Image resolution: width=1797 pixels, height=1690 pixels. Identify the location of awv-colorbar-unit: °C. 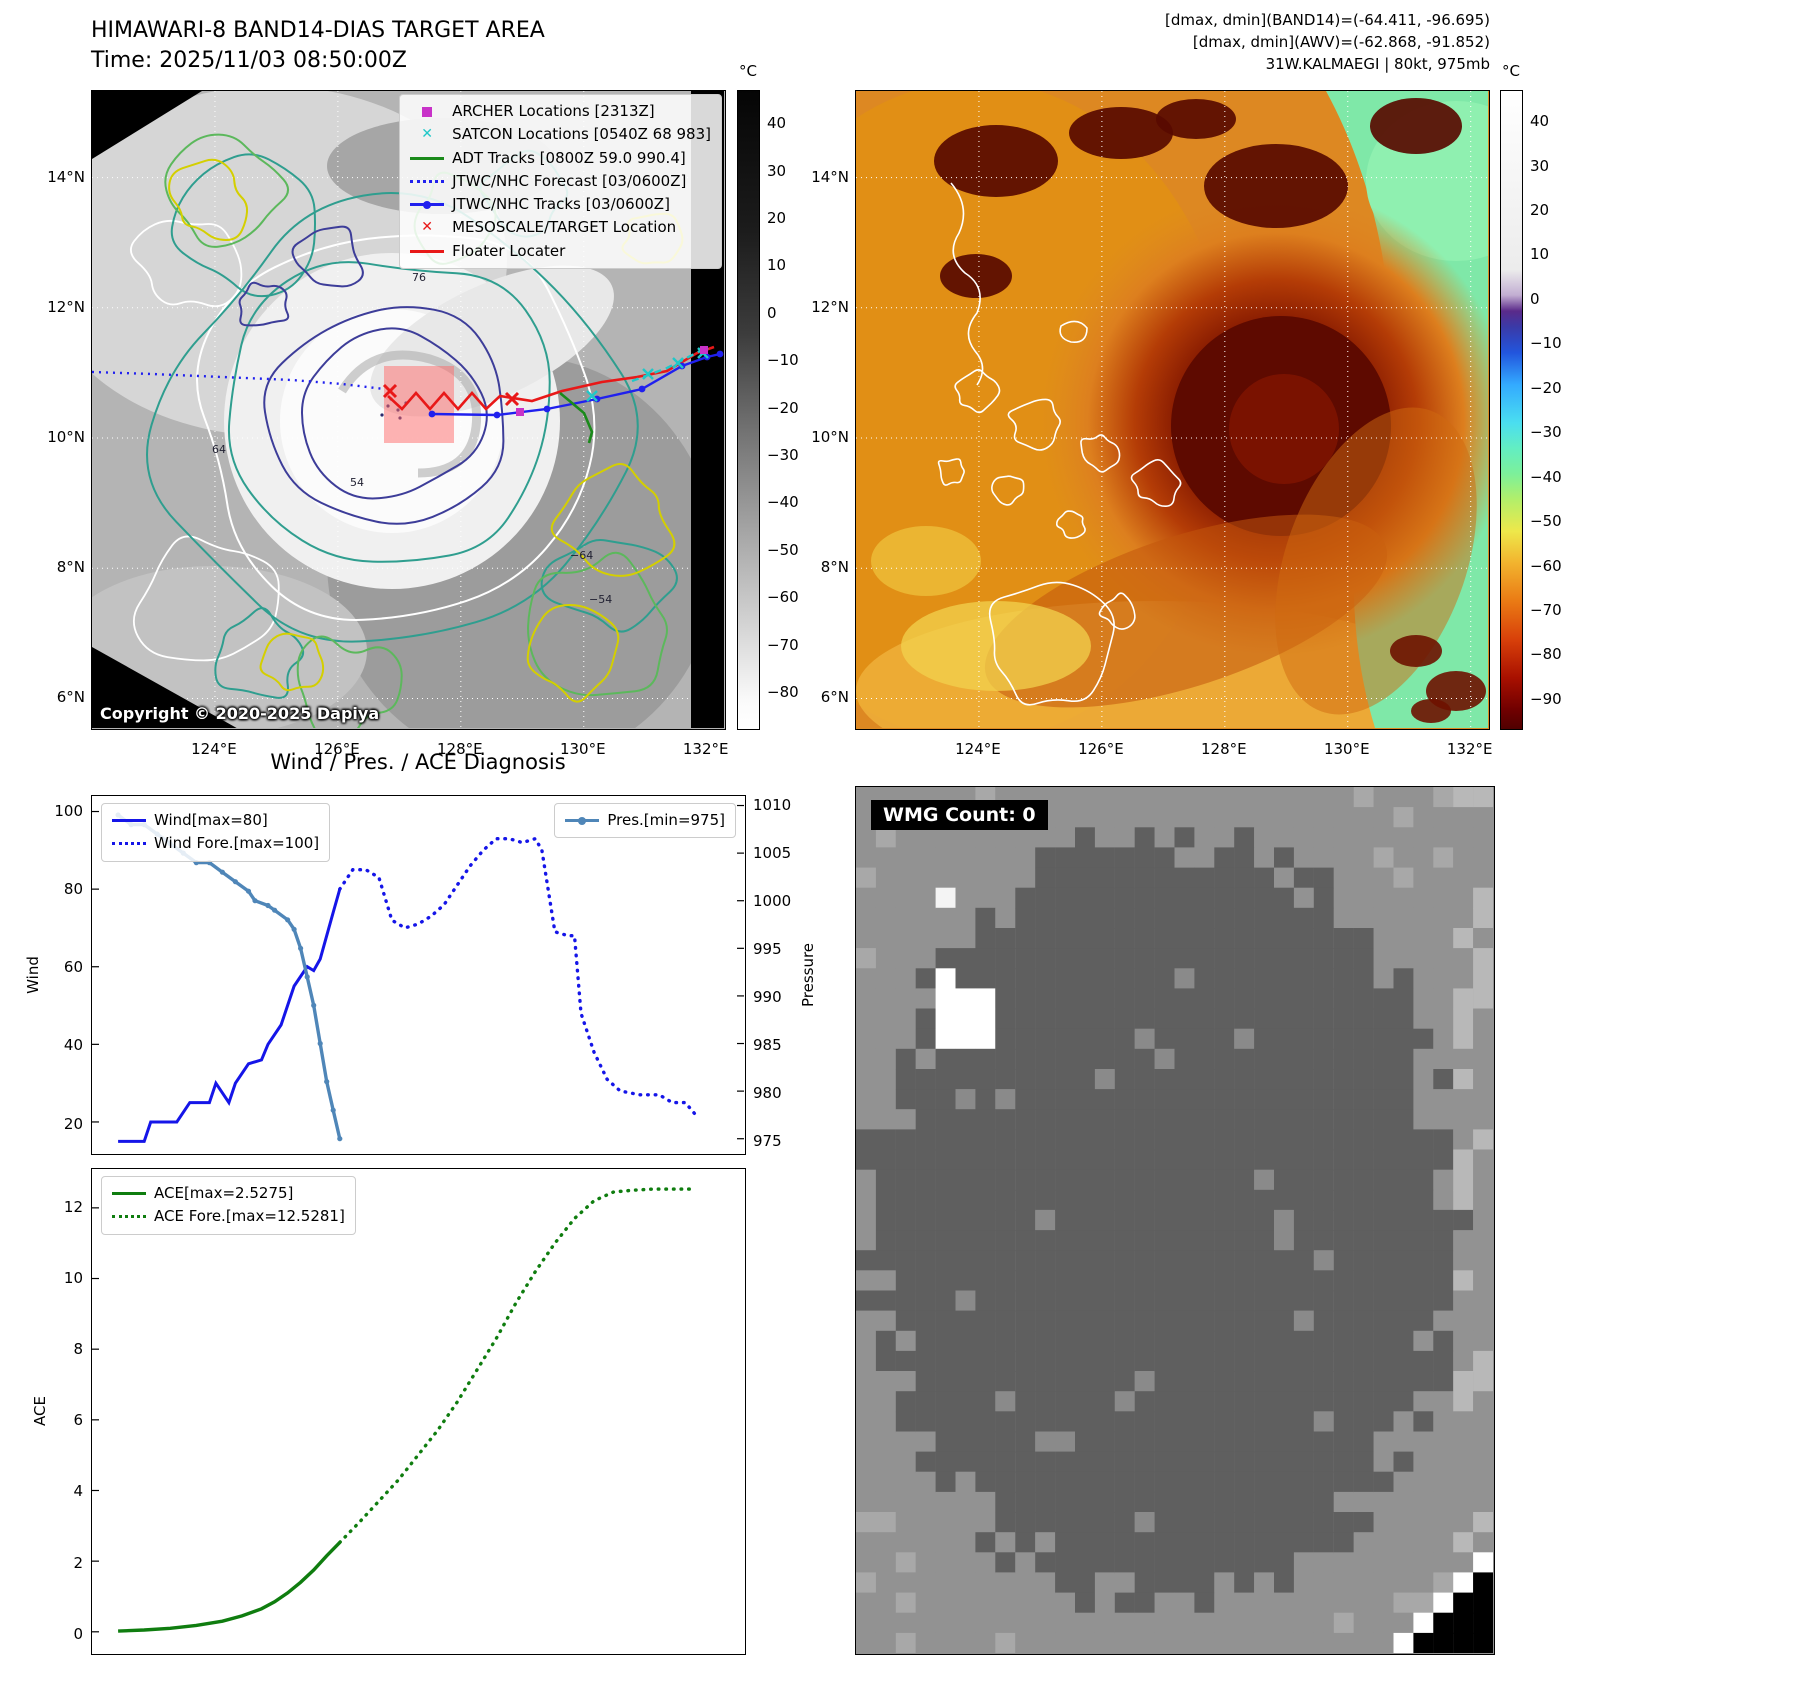
(1511, 71).